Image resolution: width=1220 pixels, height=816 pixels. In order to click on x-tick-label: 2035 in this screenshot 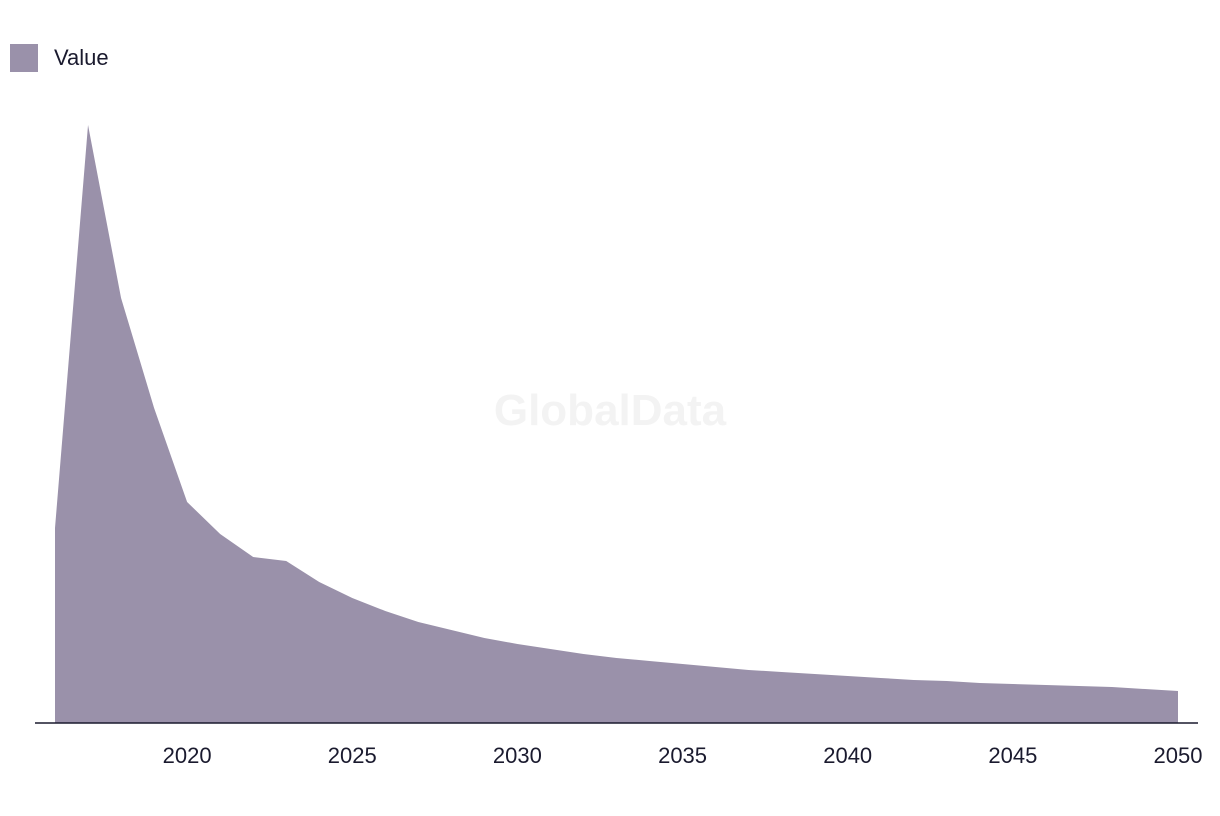, I will do `click(682, 755)`.